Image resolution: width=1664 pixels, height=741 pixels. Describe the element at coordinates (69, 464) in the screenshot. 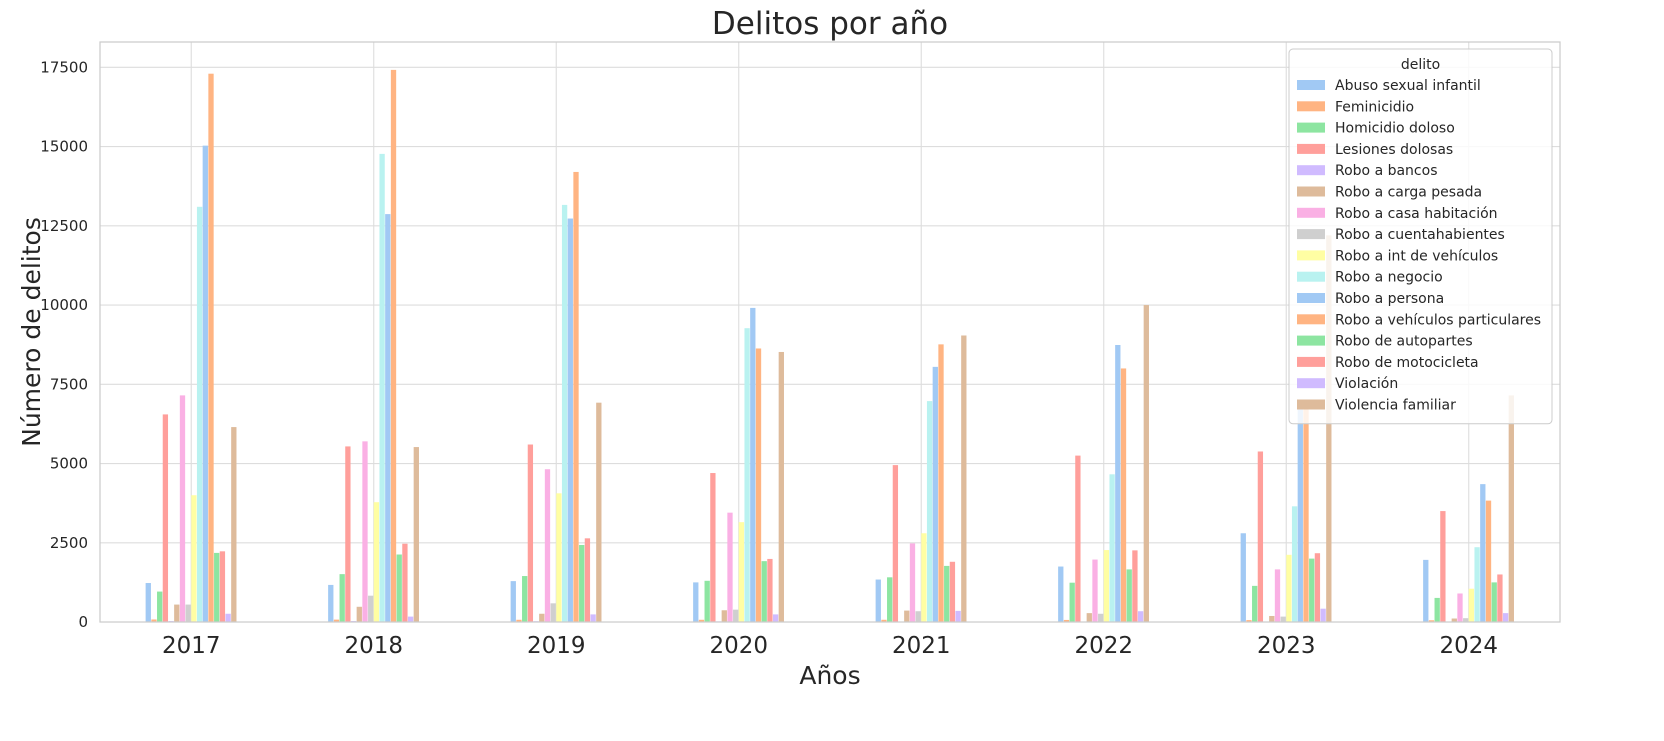

I see `y-tick-label: 5000` at that location.